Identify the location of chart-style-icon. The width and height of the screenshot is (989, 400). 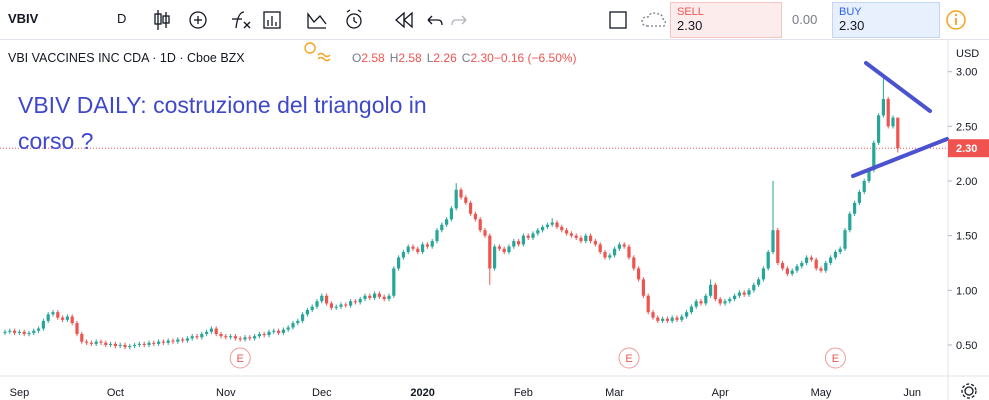
(162, 20).